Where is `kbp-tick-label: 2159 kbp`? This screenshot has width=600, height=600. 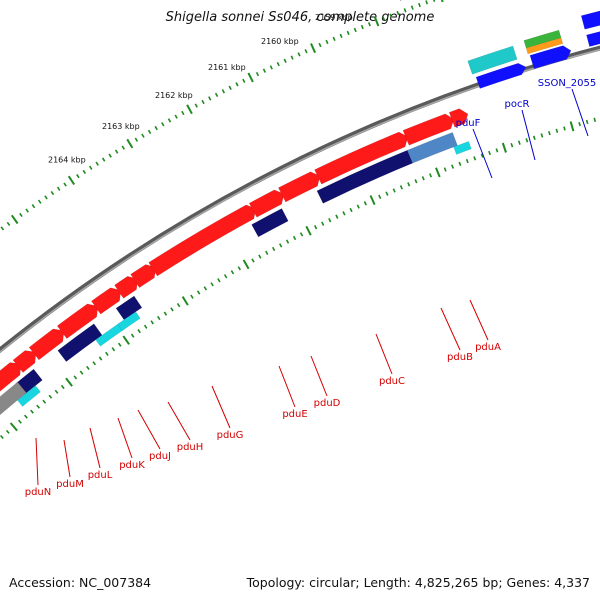
kbp-tick-label: 2159 kbp is located at coordinates (334, 17).